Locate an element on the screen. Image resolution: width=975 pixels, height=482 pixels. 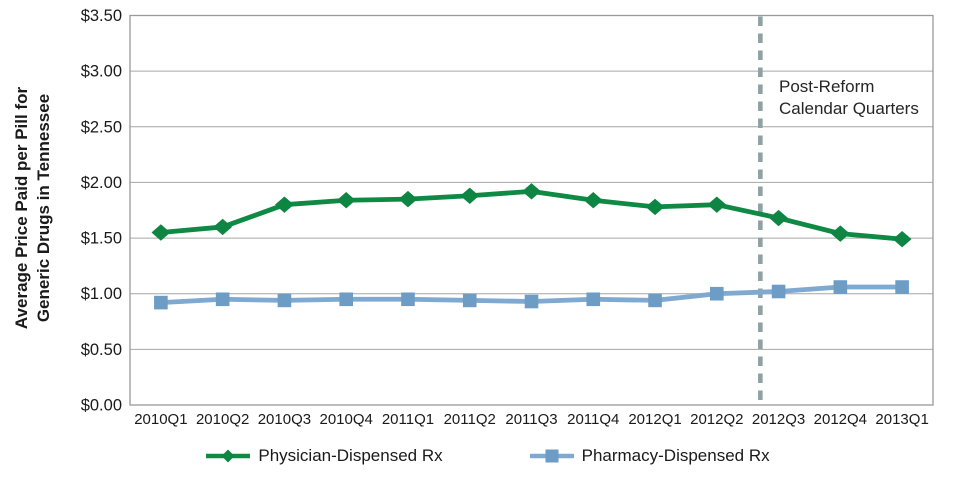
legend-label-physician: Physician-Dispensed Rx is located at coordinates (350, 455).